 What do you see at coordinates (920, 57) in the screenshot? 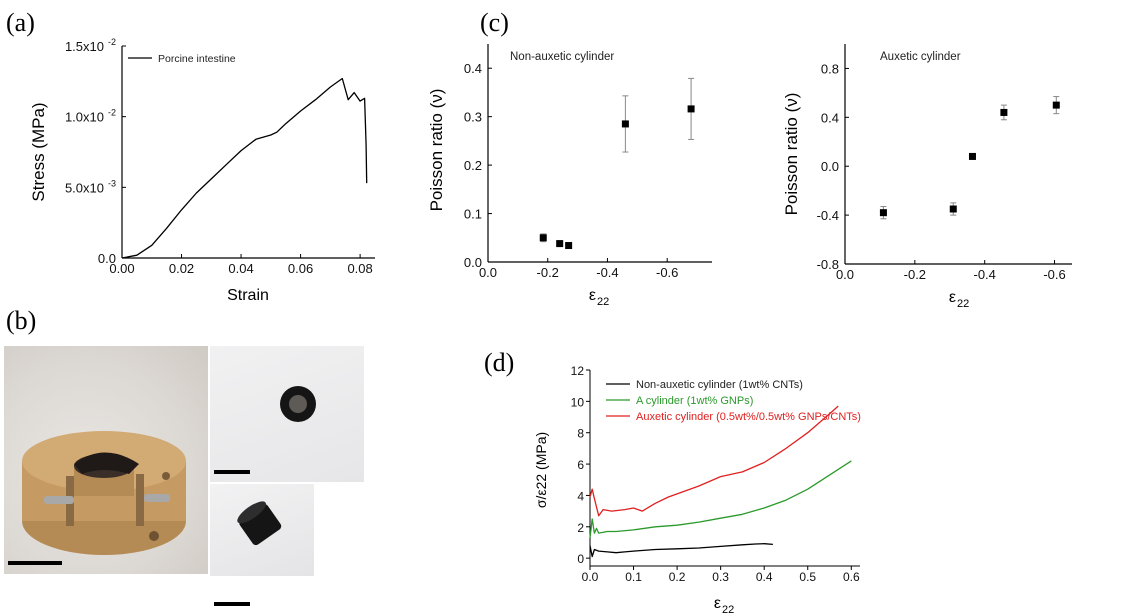
I see `chart-c2-title: Auxetic cylinder` at bounding box center [920, 57].